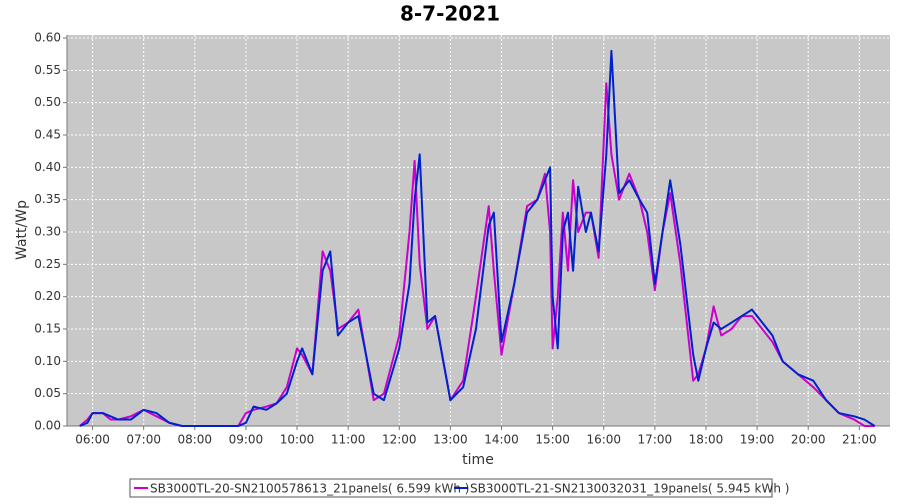 This screenshot has height=504, width=900. I want to click on y-tick-label: 0.30, so click(47, 232).